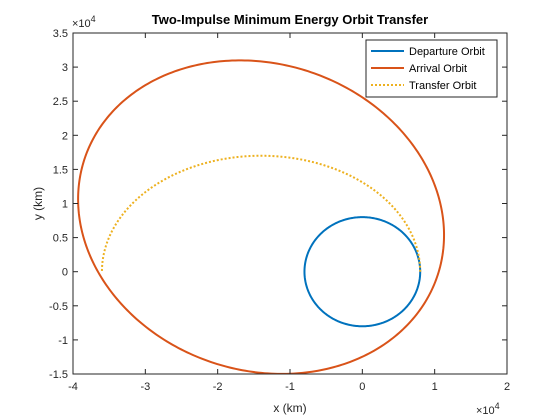 The image size is (560, 420). I want to click on x-axis-exponent-power: 4, so click(497, 406).